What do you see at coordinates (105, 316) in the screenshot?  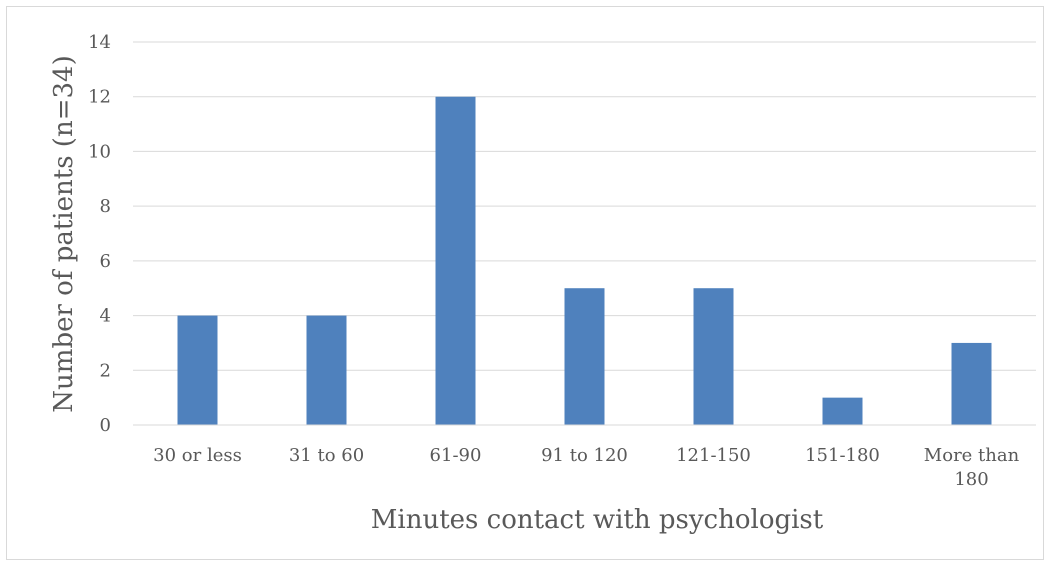 I see `y-tick-label: 4` at bounding box center [105, 316].